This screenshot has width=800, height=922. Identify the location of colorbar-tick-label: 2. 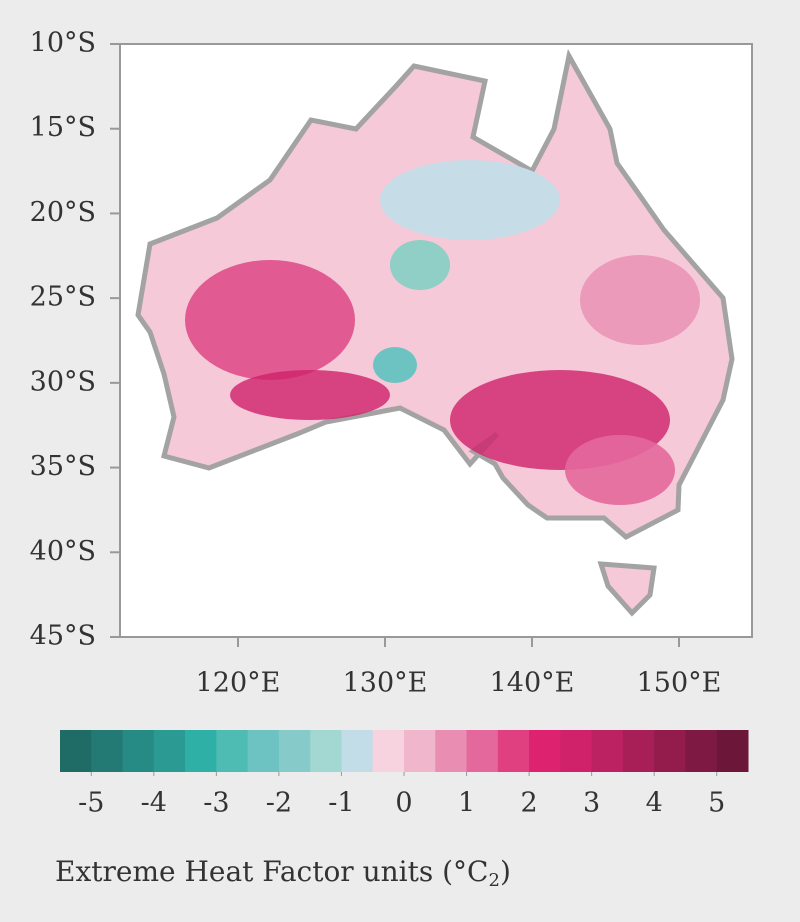
(528, 803).